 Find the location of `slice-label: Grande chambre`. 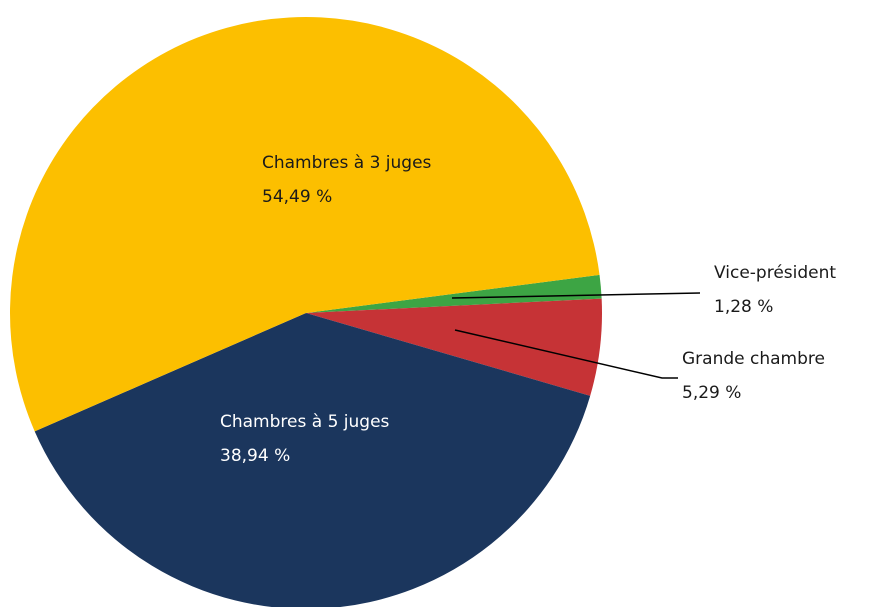

slice-label: Grande chambre is located at coordinates (753, 359).